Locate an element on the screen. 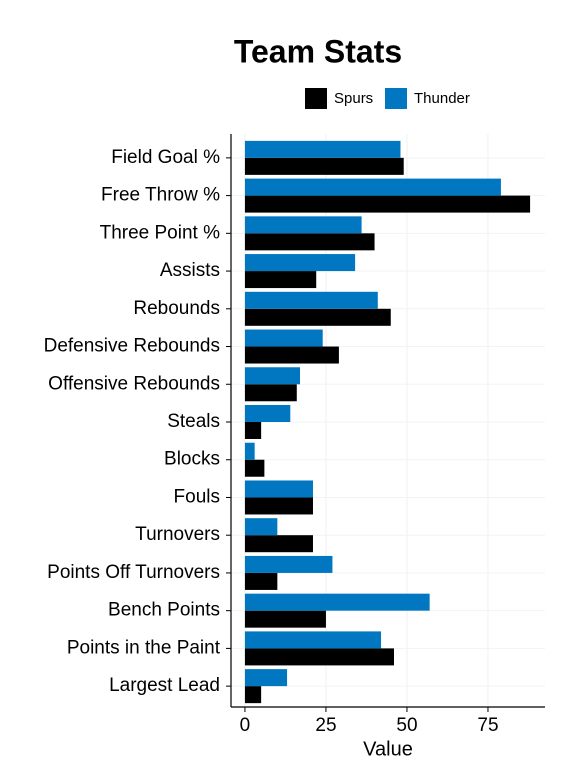  y-tick-label: Rebounds is located at coordinates (176, 308).